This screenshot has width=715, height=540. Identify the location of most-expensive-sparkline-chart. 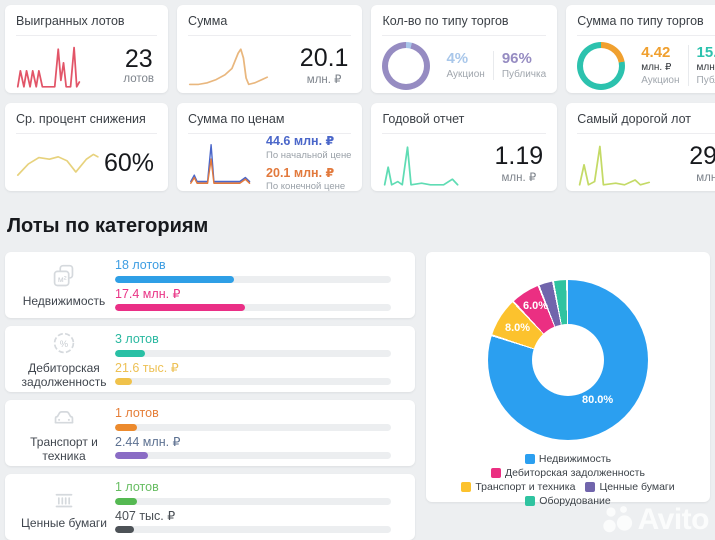
(614, 165).